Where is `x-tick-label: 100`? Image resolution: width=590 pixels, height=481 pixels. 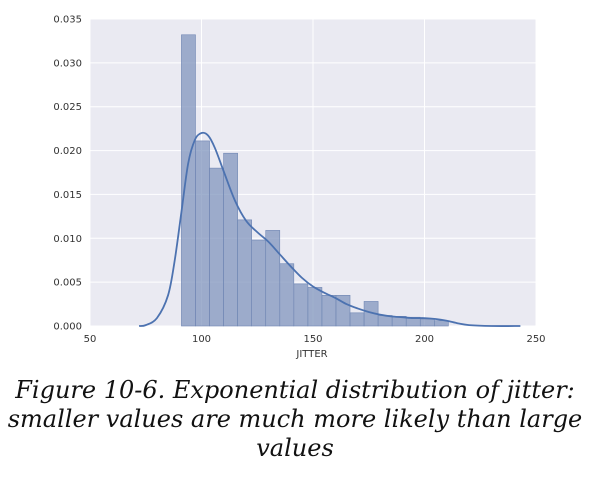
x-tick-label: 100 is located at coordinates (201, 339).